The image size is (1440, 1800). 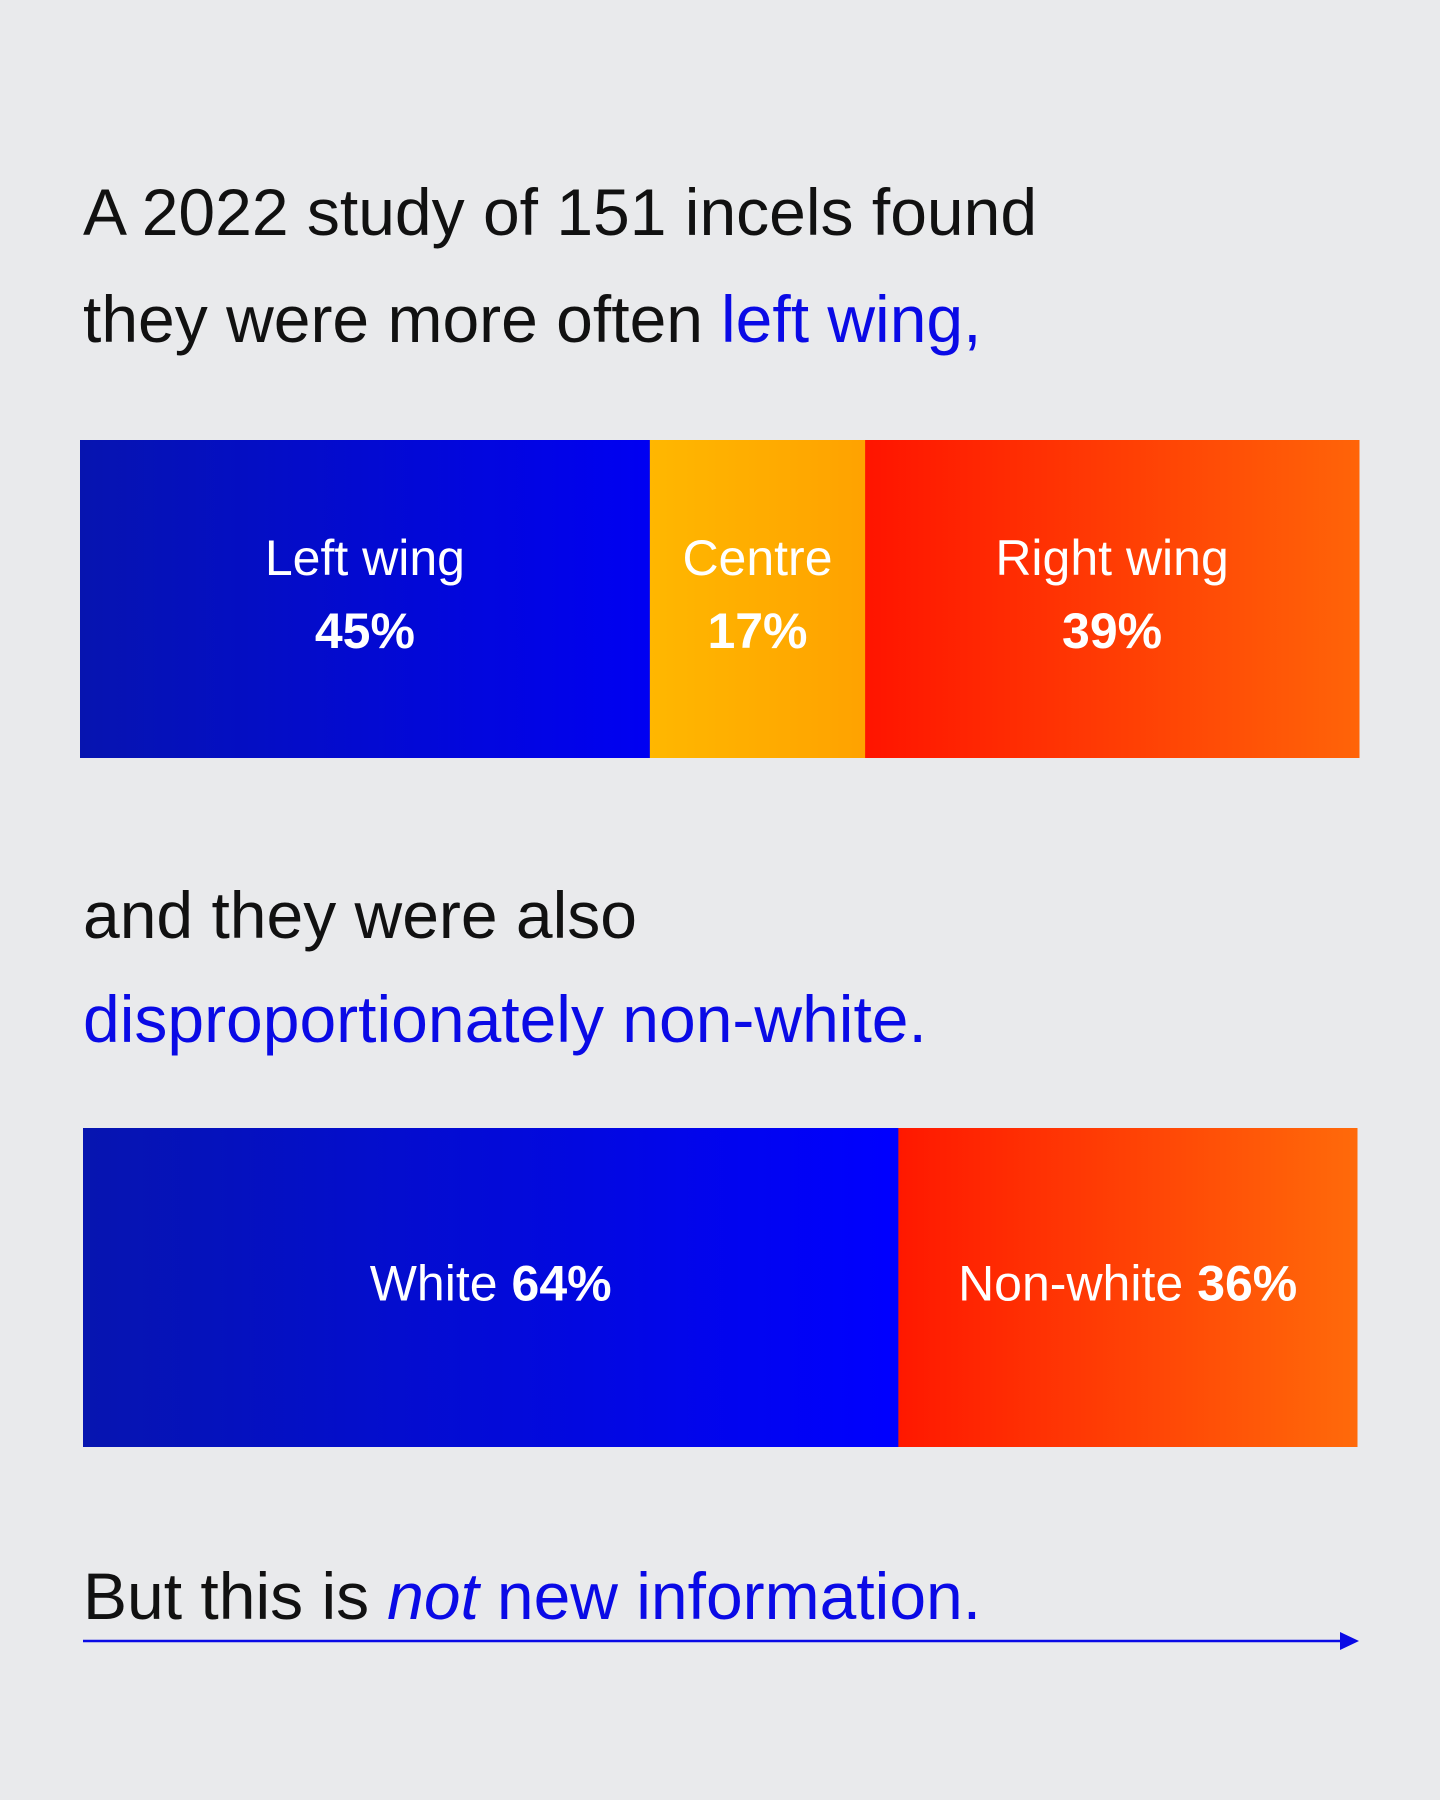 I want to click on footer-emphasis: not, so click(x=434, y=1596).